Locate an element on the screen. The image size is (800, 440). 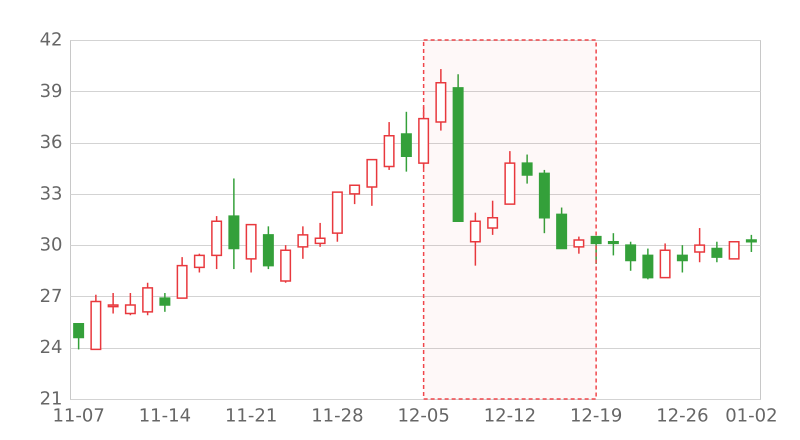
x-tick-label: 01-02 is located at coordinates (751, 416).